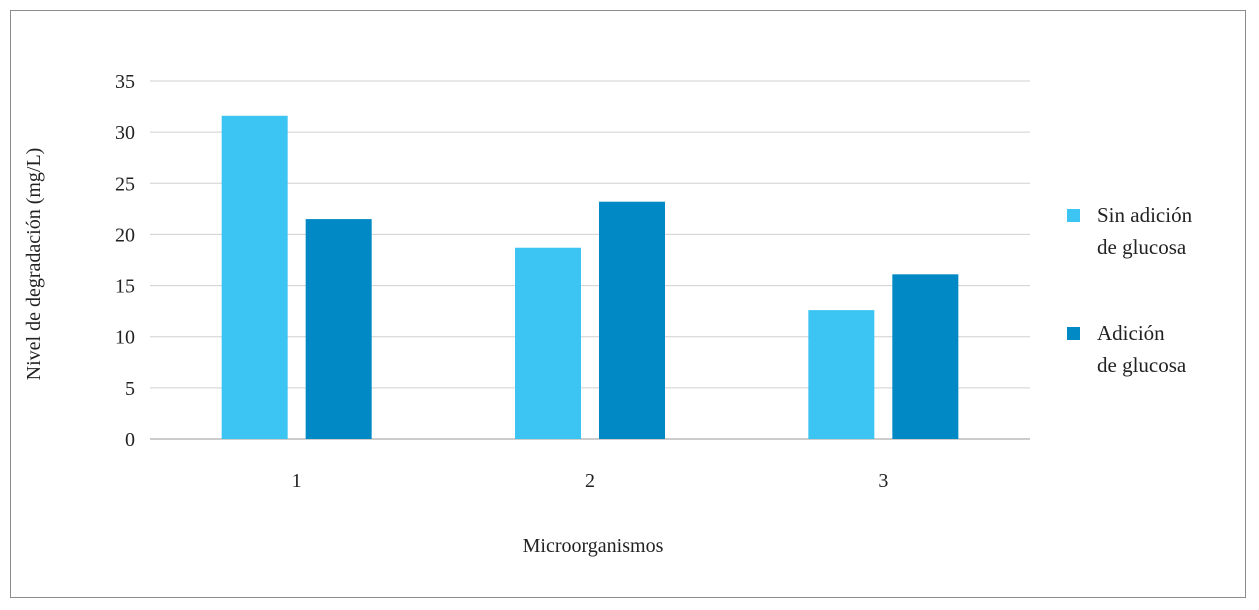 Image resolution: width=1259 pixels, height=610 pixels. Describe the element at coordinates (297, 481) in the screenshot. I see `x-tick-label: 1` at that location.